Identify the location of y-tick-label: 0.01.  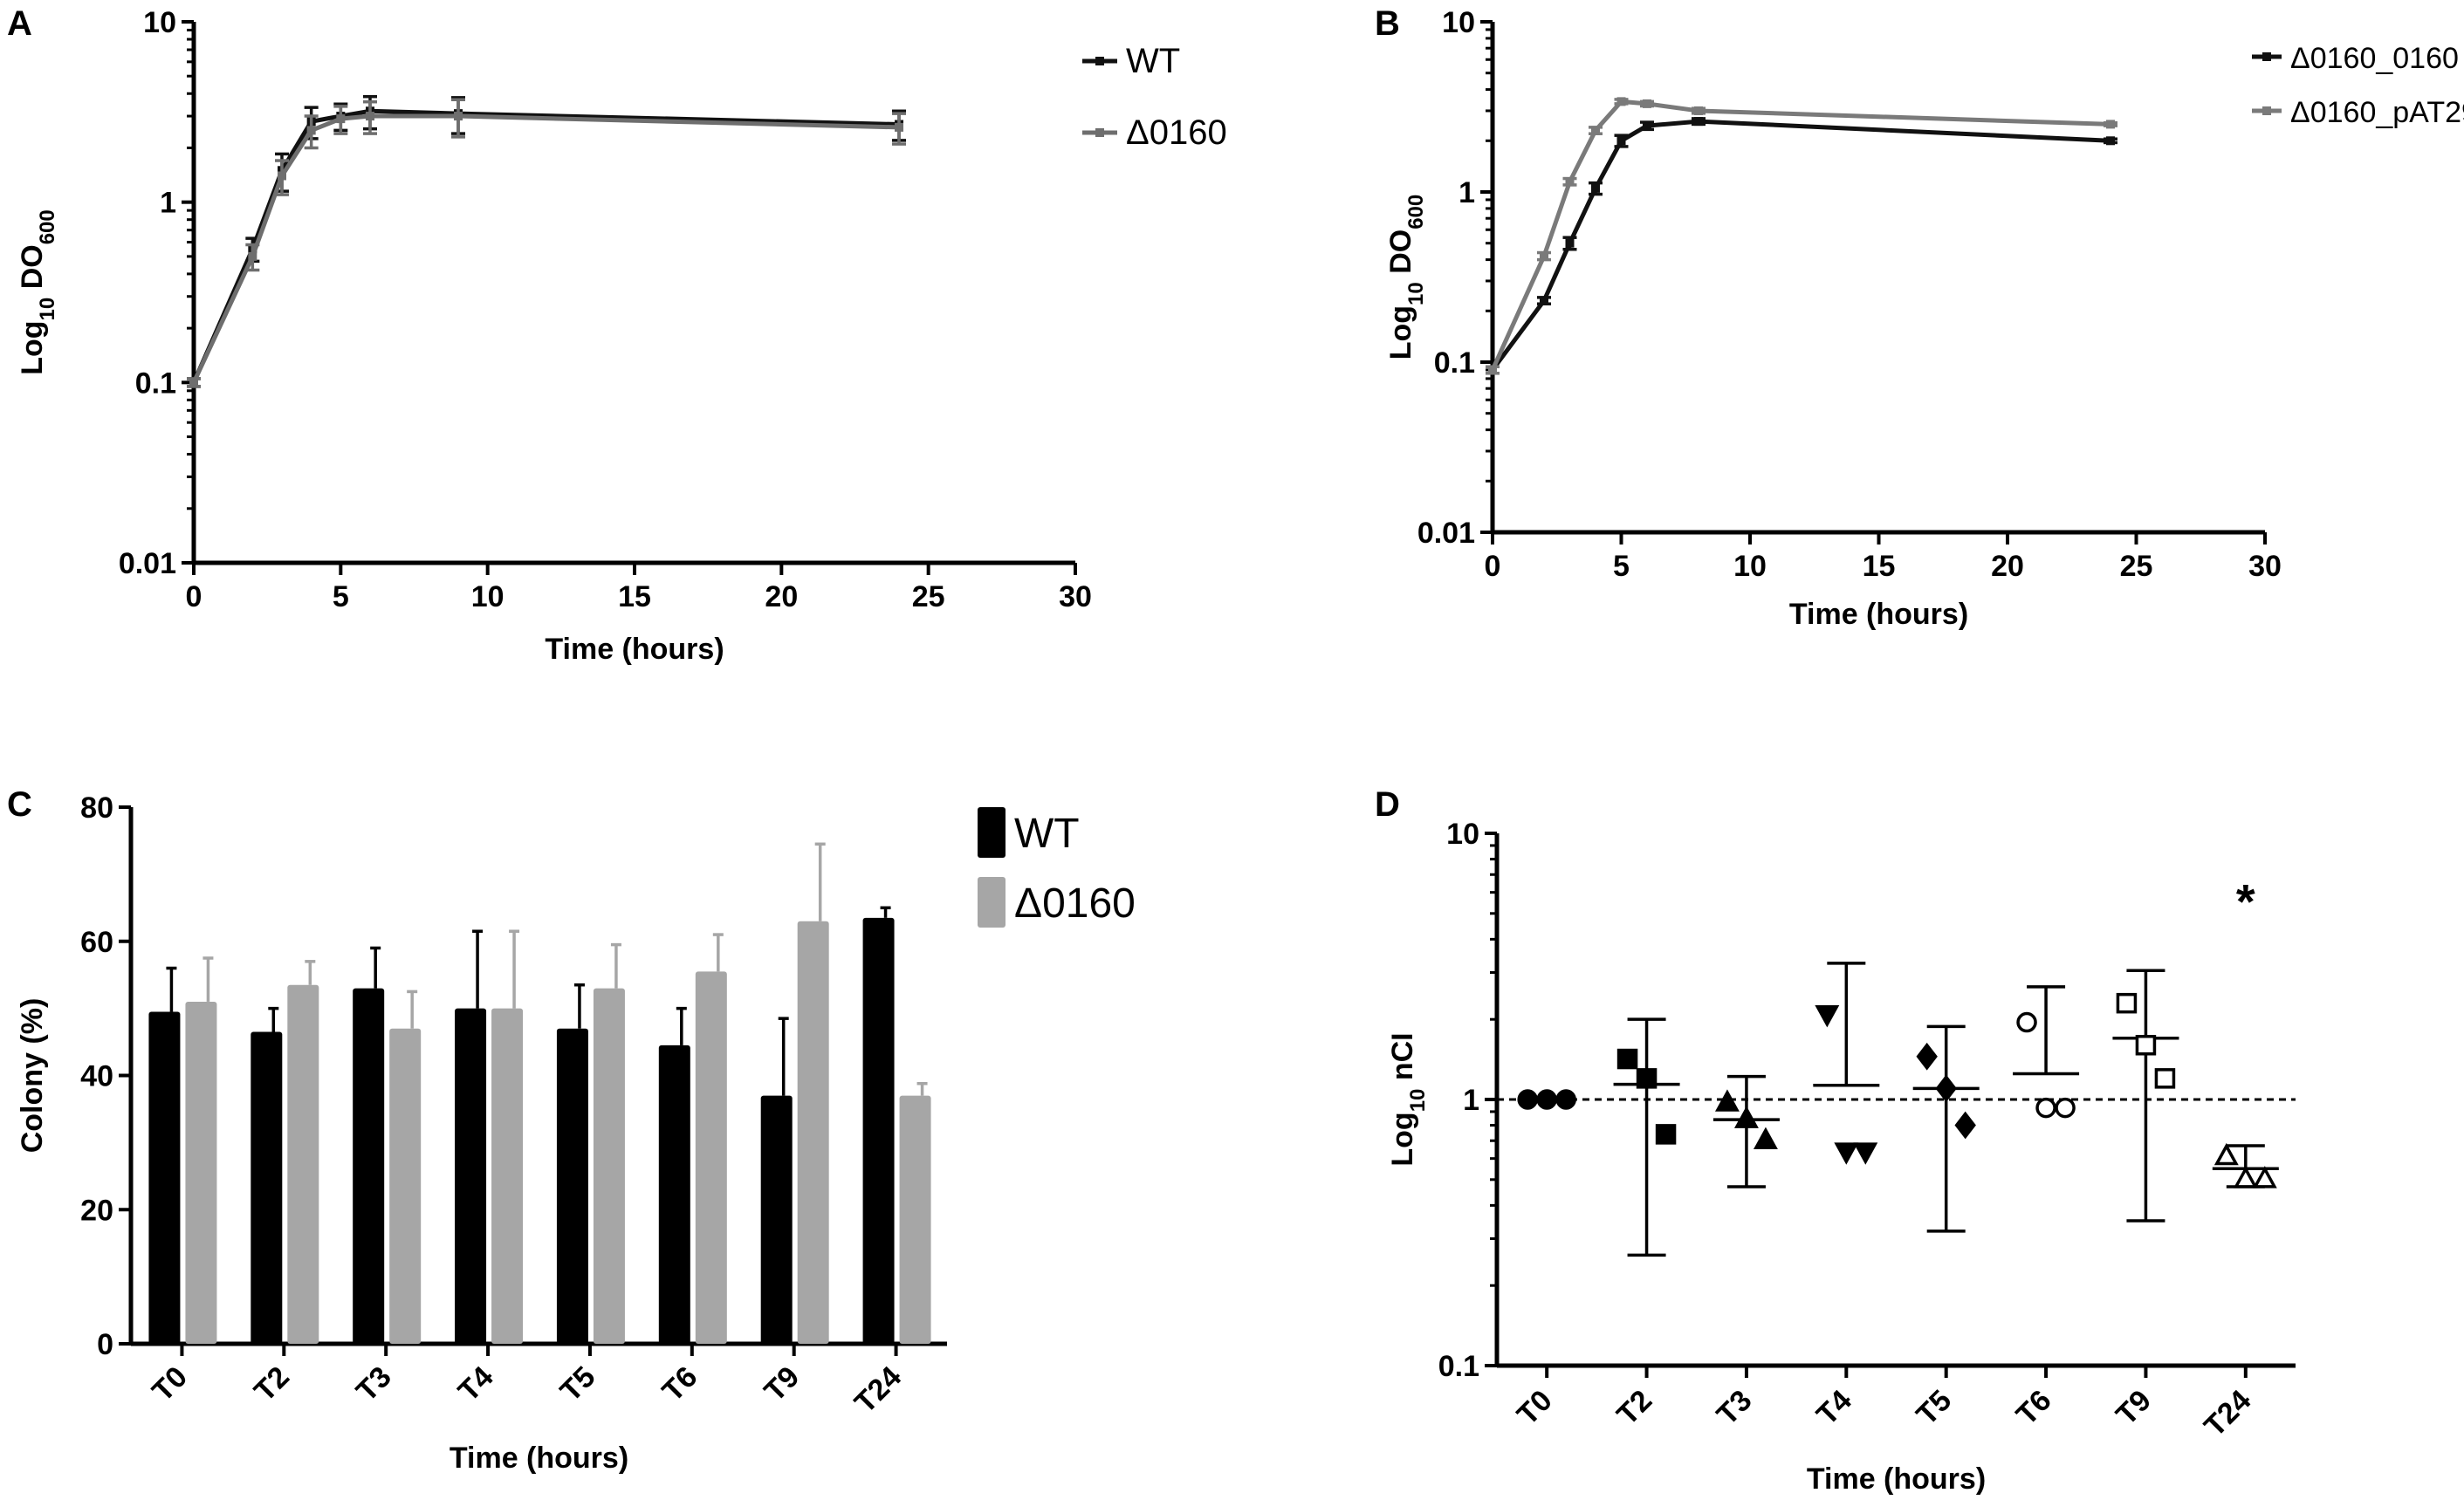
(147, 563).